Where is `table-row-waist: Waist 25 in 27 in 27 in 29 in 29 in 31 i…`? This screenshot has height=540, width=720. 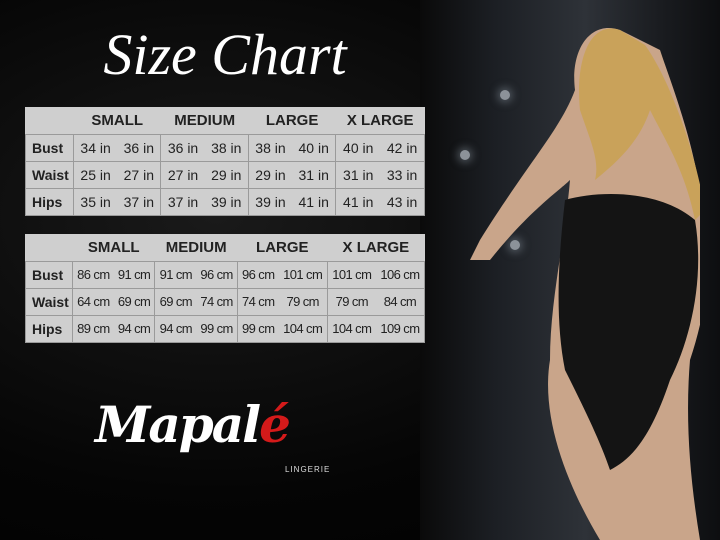 table-row-waist: Waist 25 in 27 in 27 in 29 in 29 in 31 i… is located at coordinates (225, 174).